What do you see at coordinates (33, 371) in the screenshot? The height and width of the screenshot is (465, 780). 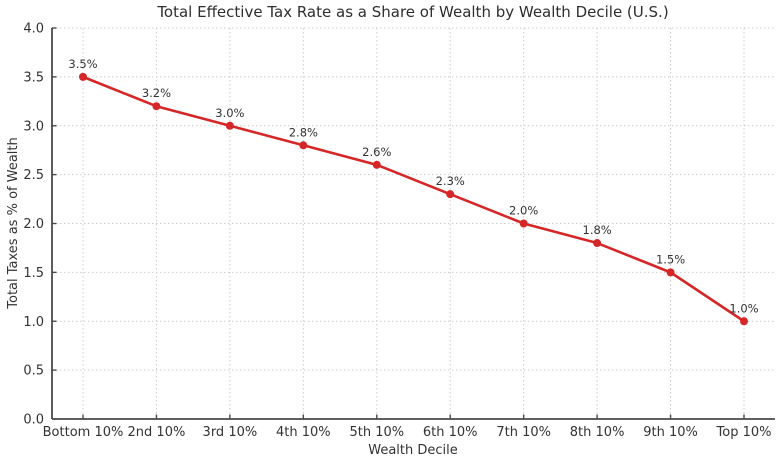 I see `y-tick-label: 0.5` at bounding box center [33, 371].